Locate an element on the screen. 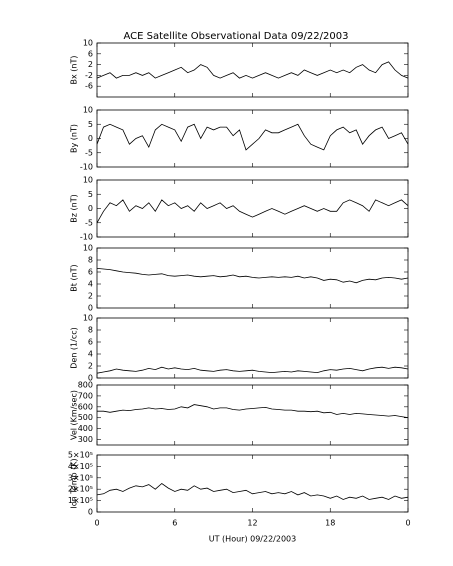 Image resolution: width=453 pixels, height=566 pixels. y-tick-label: 600 is located at coordinates (85, 406).